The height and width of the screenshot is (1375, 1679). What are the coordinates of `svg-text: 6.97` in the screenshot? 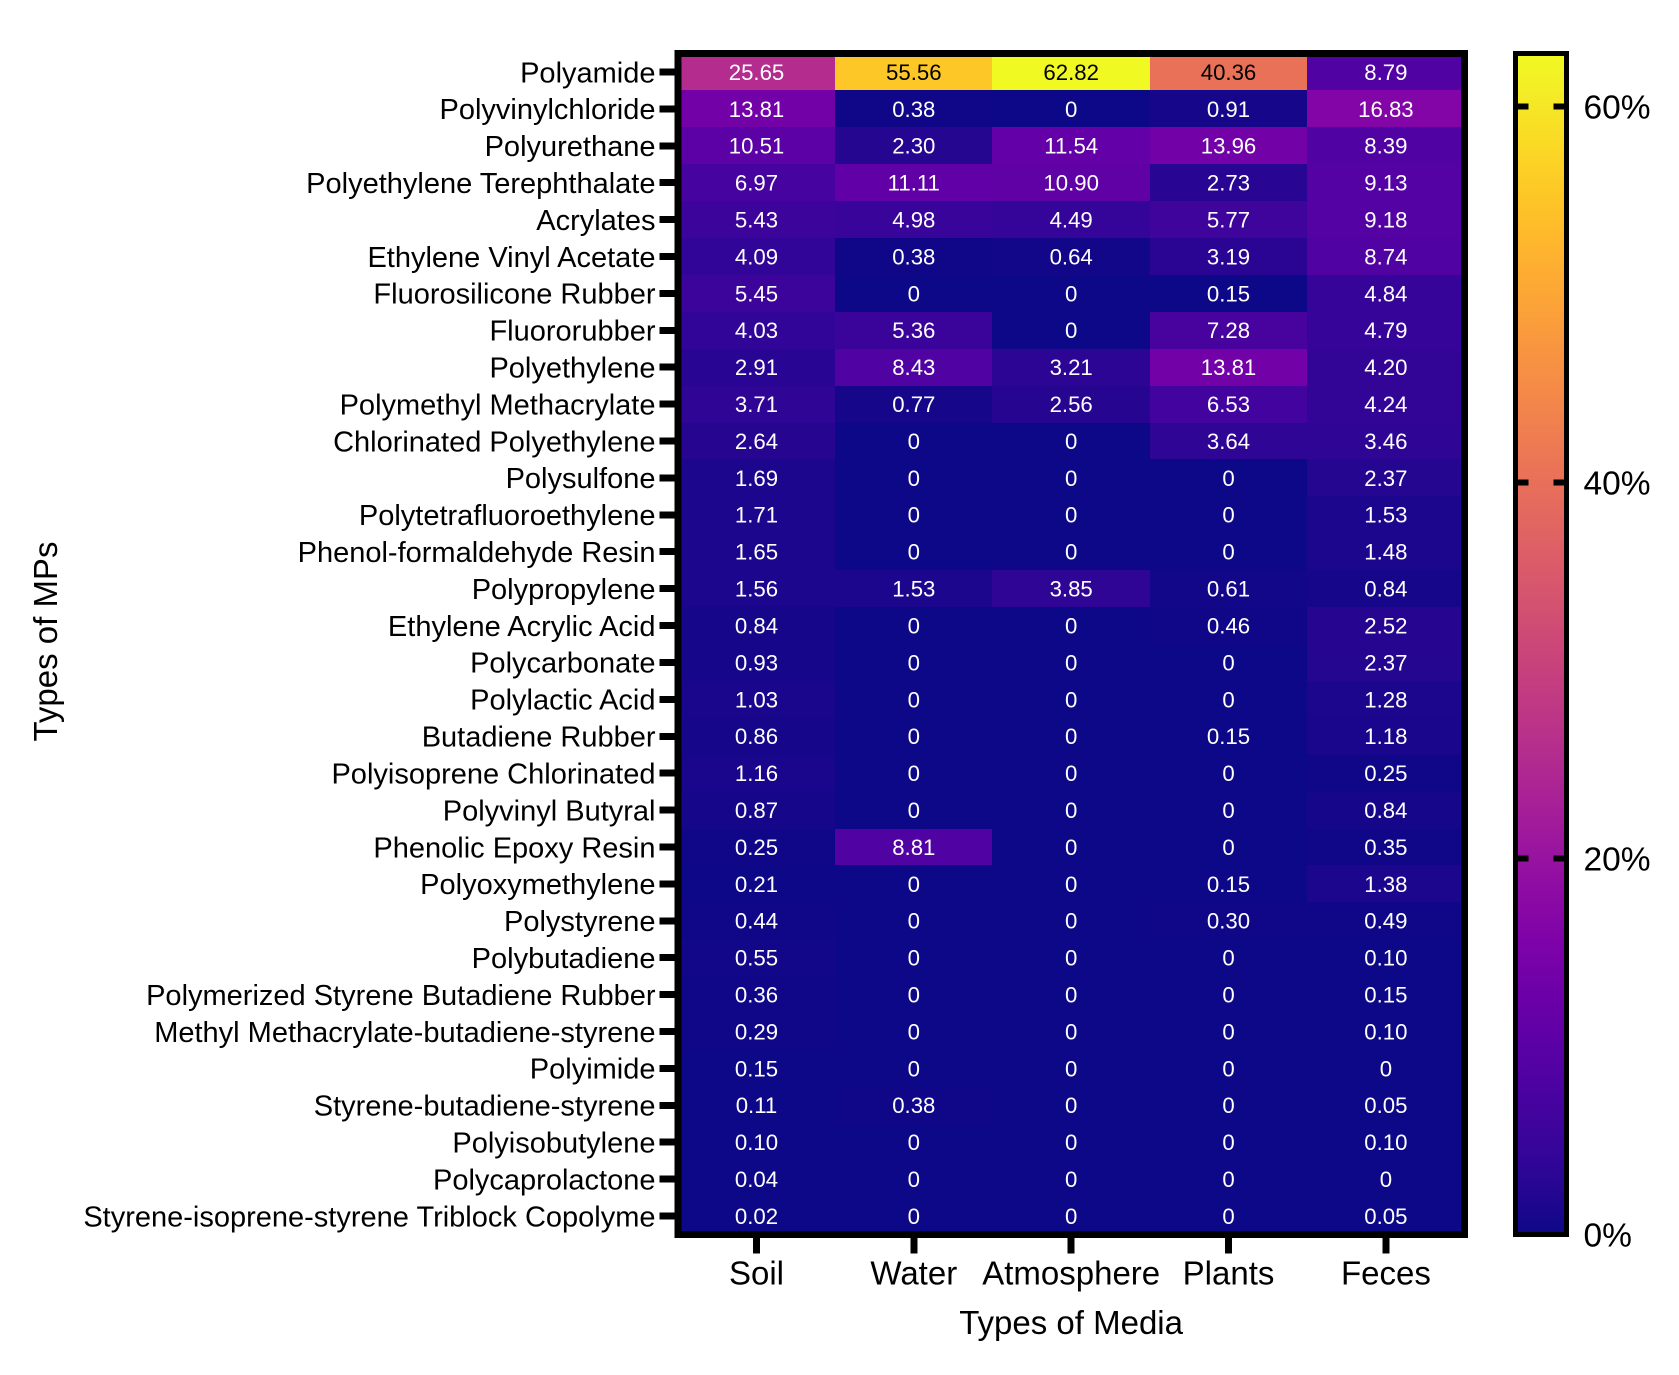 It's located at (756, 183).